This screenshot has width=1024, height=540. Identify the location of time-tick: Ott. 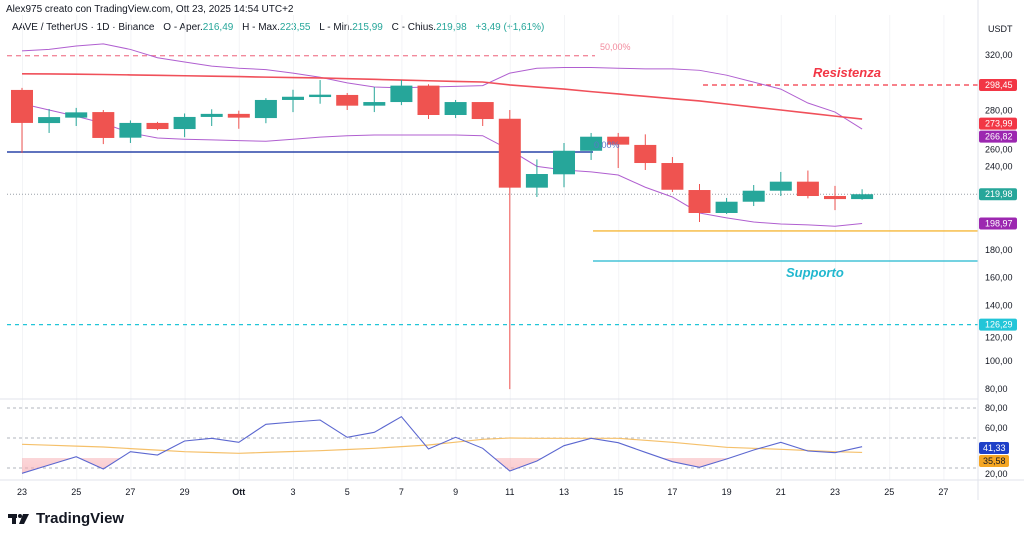
(238, 492).